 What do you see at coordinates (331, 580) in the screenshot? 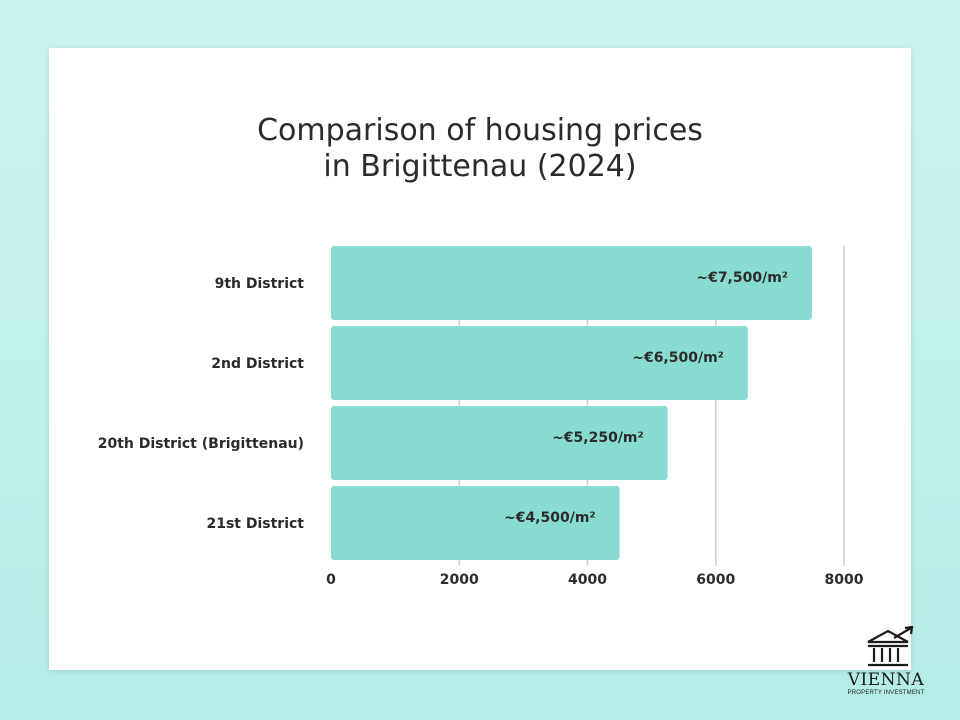
I see `tick-label-0: 0` at bounding box center [331, 580].